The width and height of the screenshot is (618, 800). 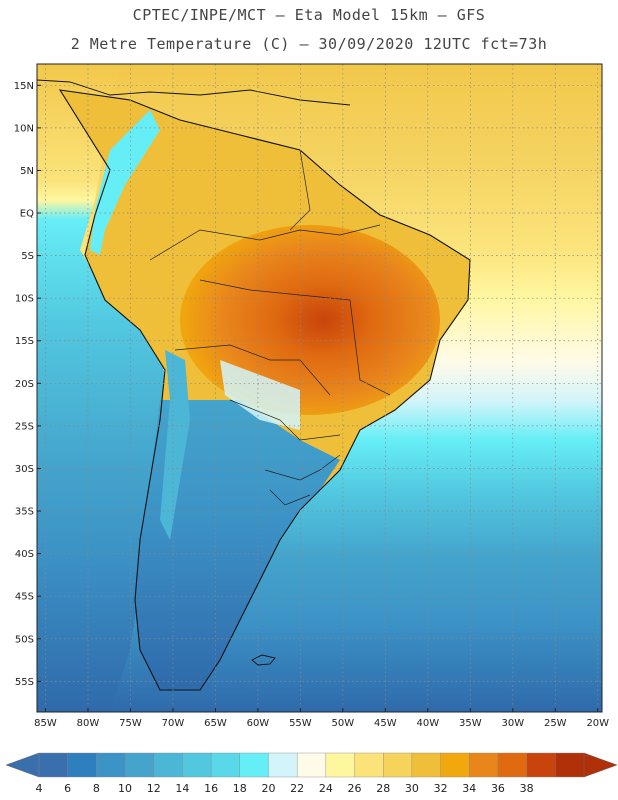 I want to click on lon-tick-label: 35W, so click(x=470, y=723).